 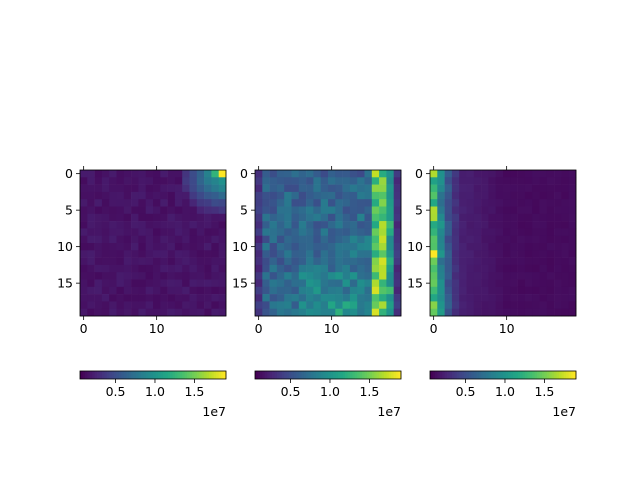 I want to click on y-tick-label: 10, so click(x=240, y=246).